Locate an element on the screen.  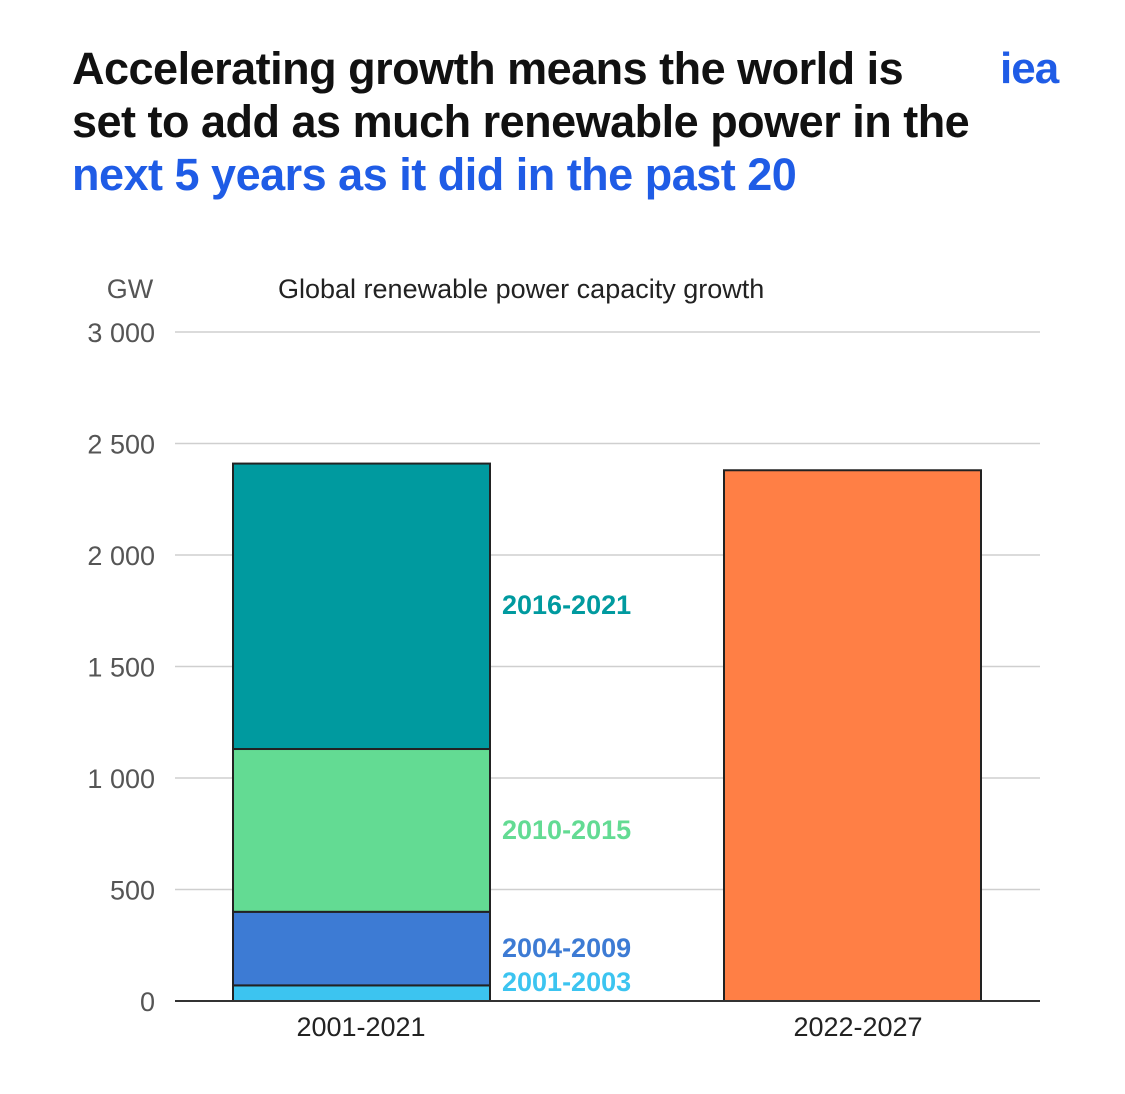
bar-segment-2001-2003 is located at coordinates (361, 993).